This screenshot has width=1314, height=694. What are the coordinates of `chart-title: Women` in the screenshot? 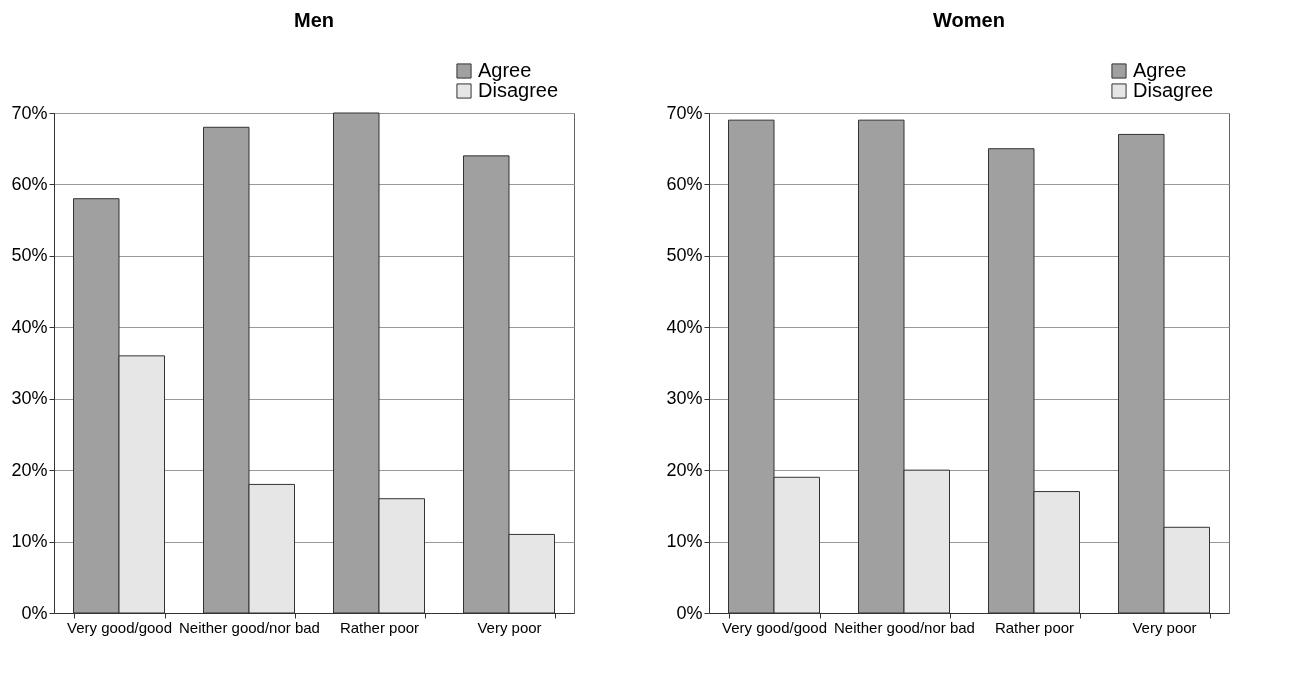 It's located at (969, 20).